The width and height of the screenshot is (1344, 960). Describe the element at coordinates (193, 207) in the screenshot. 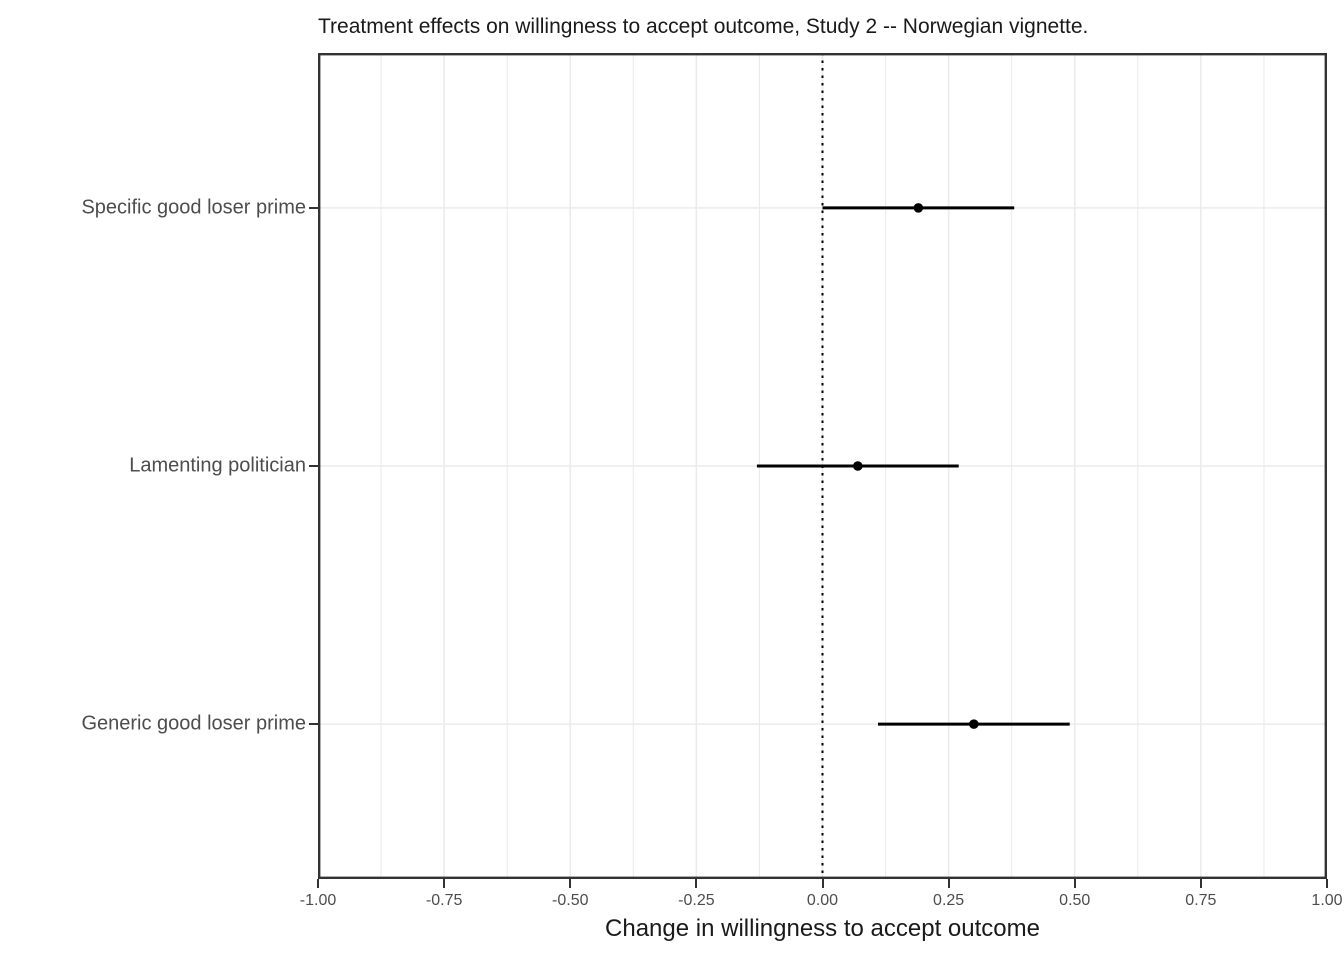

I see `y-axis-label: Specific good loser prime` at that location.